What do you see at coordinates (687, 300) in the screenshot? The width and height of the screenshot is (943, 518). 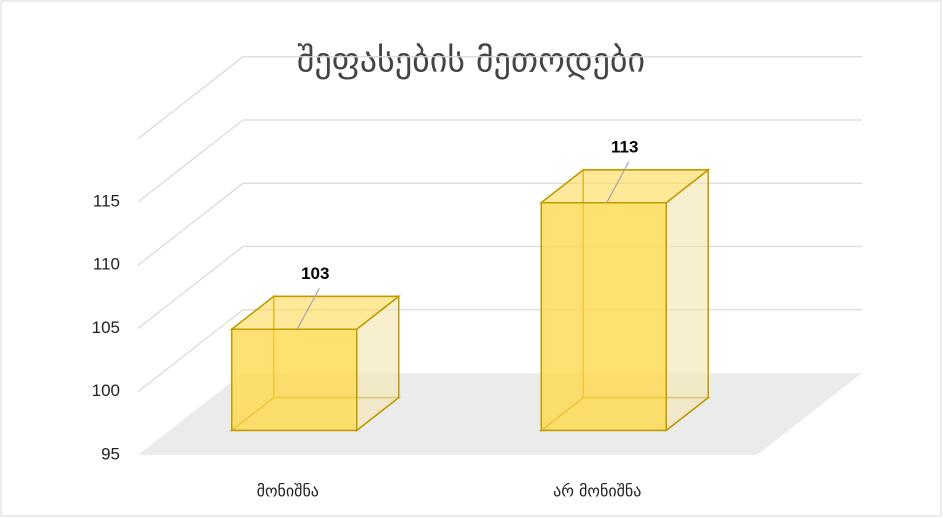 I see `bar-side` at bounding box center [687, 300].